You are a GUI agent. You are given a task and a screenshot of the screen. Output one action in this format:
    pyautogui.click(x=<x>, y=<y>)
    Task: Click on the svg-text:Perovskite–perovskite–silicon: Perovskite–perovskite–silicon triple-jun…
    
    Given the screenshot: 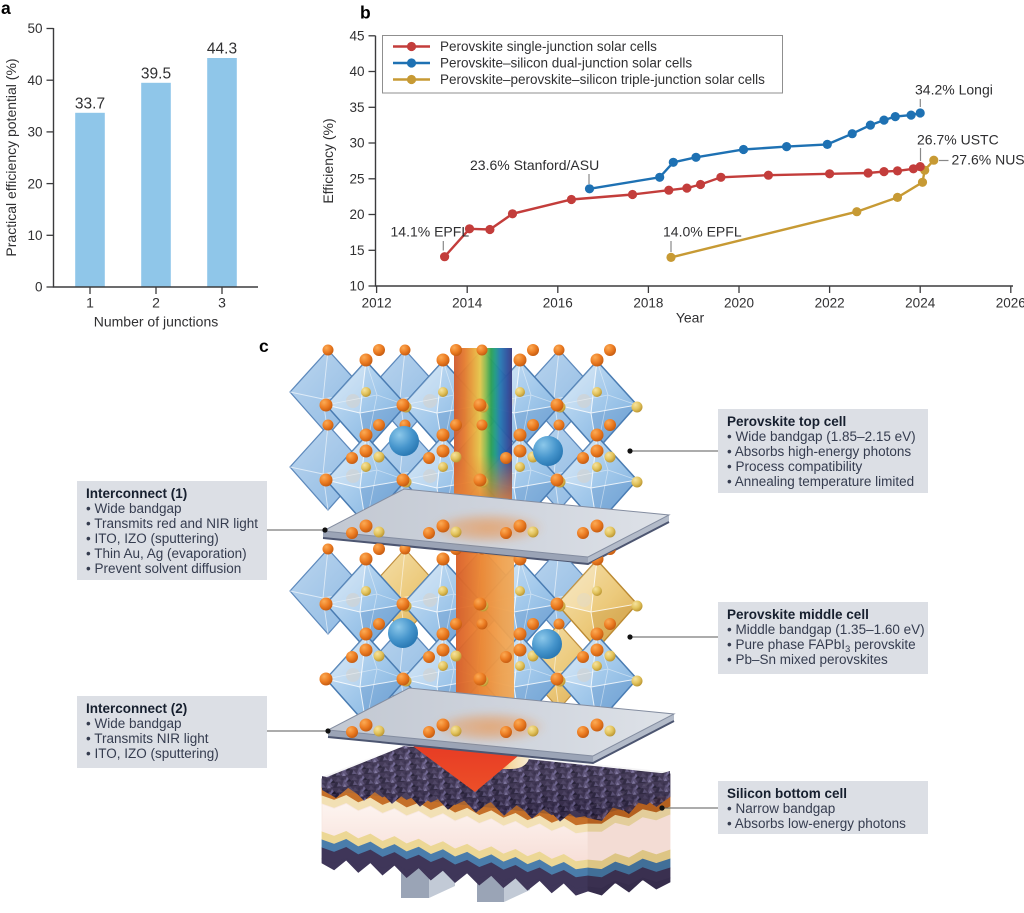 What is the action you would take?
    pyautogui.click(x=602, y=79)
    